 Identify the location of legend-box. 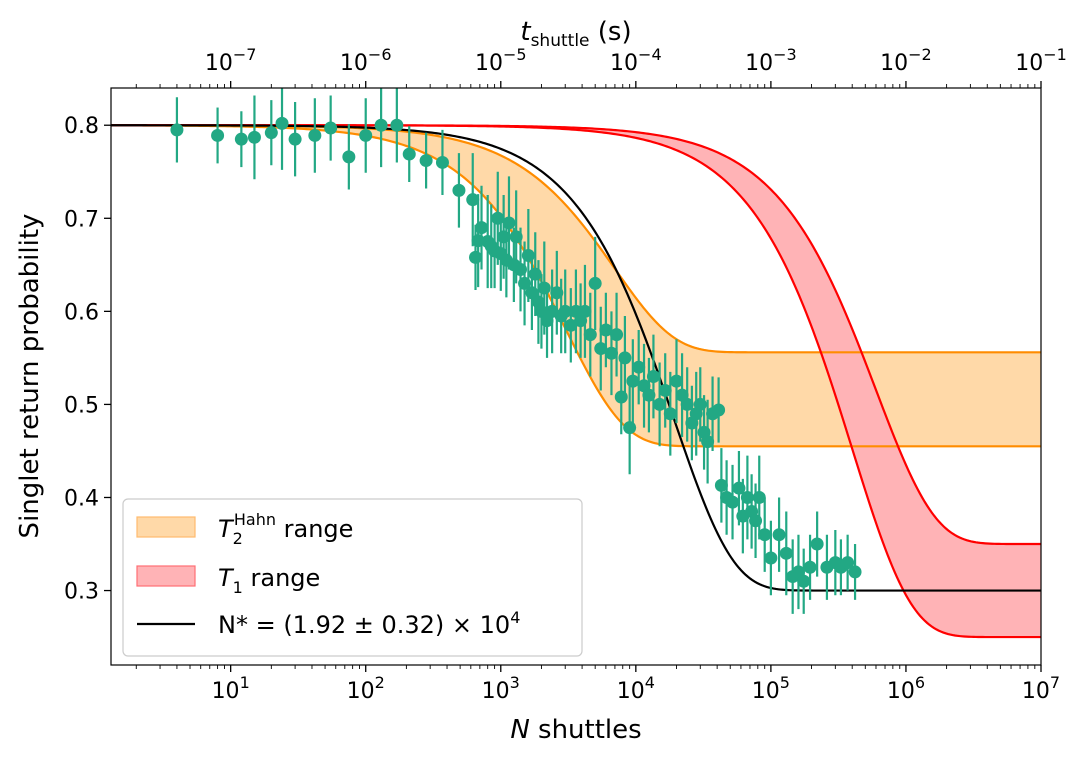
(352, 577).